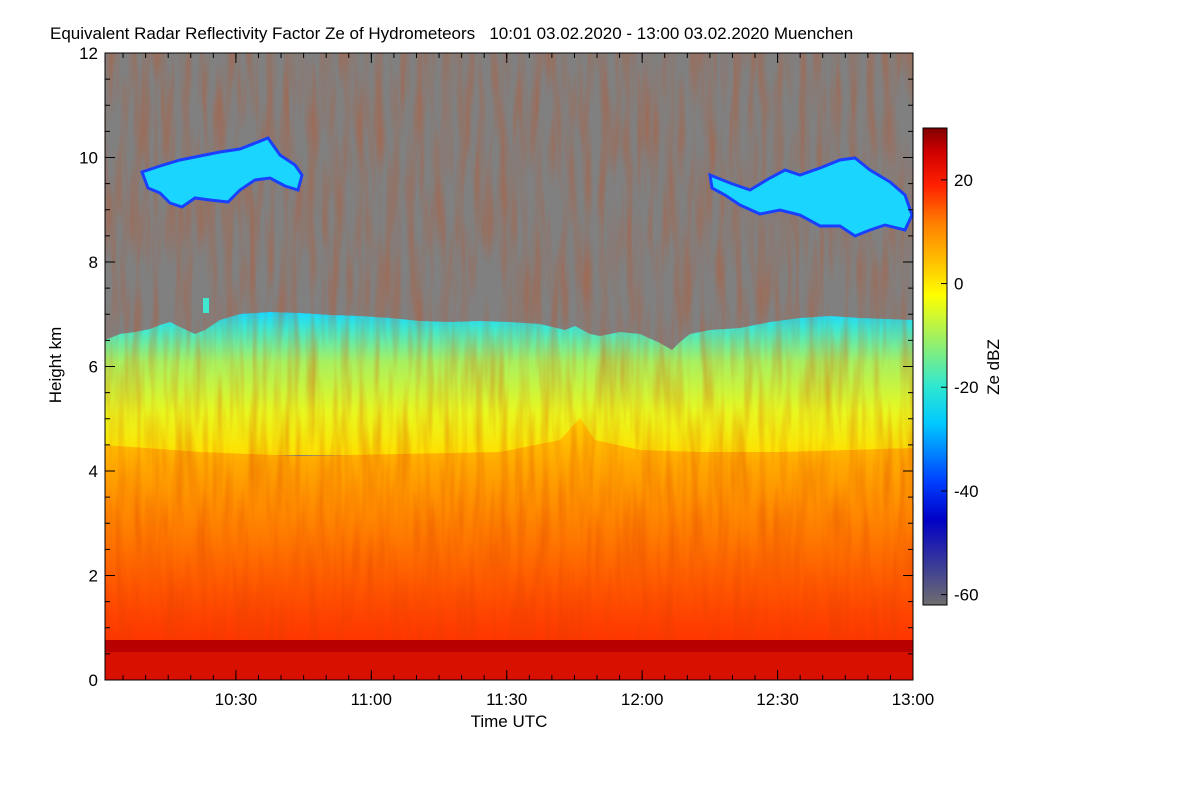 Image resolution: width=1200 pixels, height=800 pixels. I want to click on x-axis-label: Time UTC, so click(509, 721).